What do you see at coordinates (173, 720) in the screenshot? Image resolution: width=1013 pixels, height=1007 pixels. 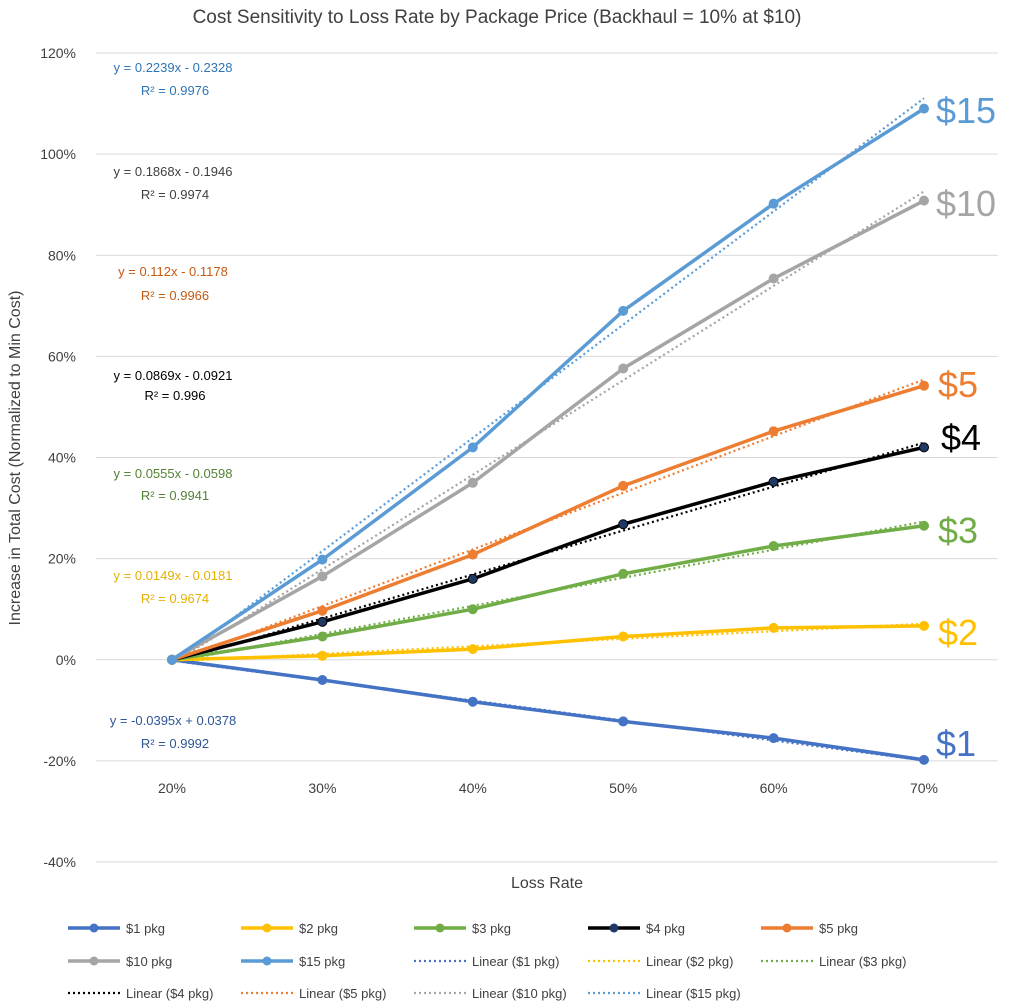 I see `trend-equation: y = -0.0395x + 0.0378` at bounding box center [173, 720].